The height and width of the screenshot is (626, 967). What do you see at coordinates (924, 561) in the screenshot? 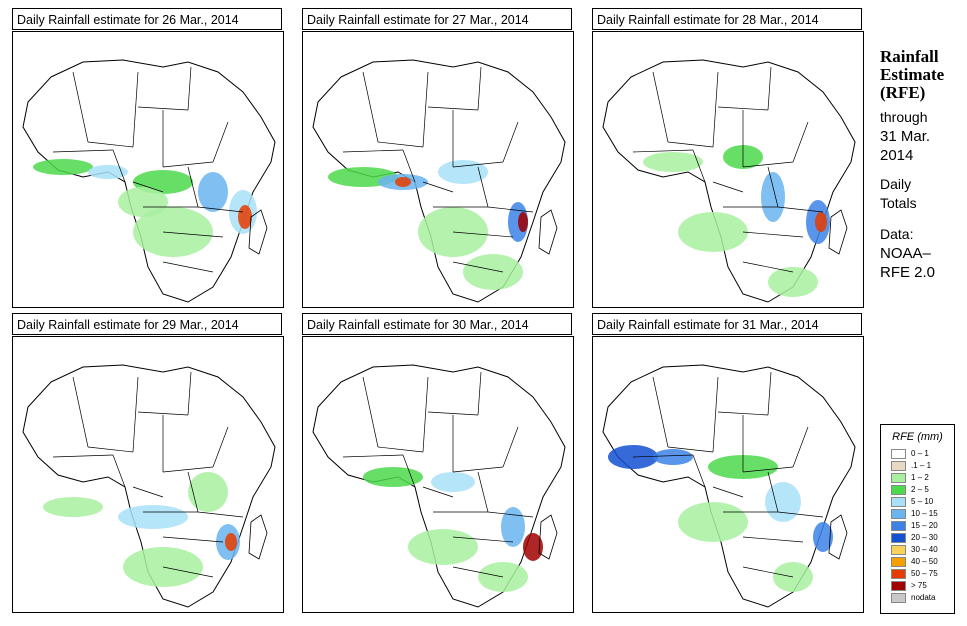
I see `legend-label: 40 – 50` at bounding box center [924, 561].